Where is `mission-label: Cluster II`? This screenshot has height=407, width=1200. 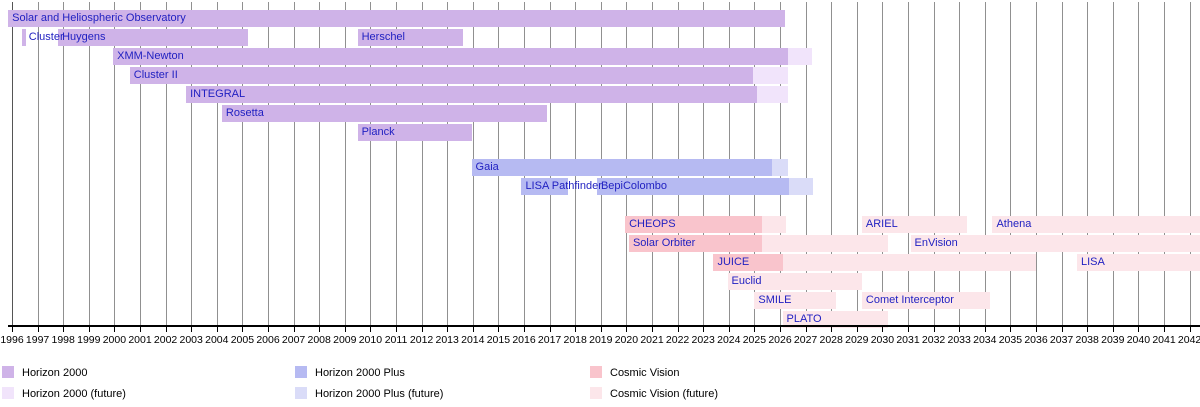
mission-label: Cluster II is located at coordinates (155, 75).